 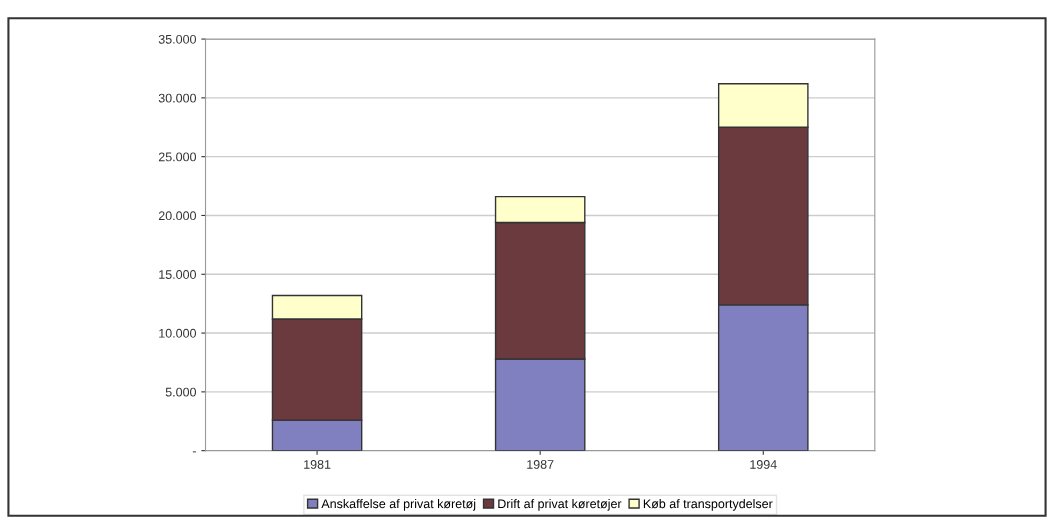 What do you see at coordinates (178, 333) in the screenshot?
I see `y-tick-label: 10.000` at bounding box center [178, 333].